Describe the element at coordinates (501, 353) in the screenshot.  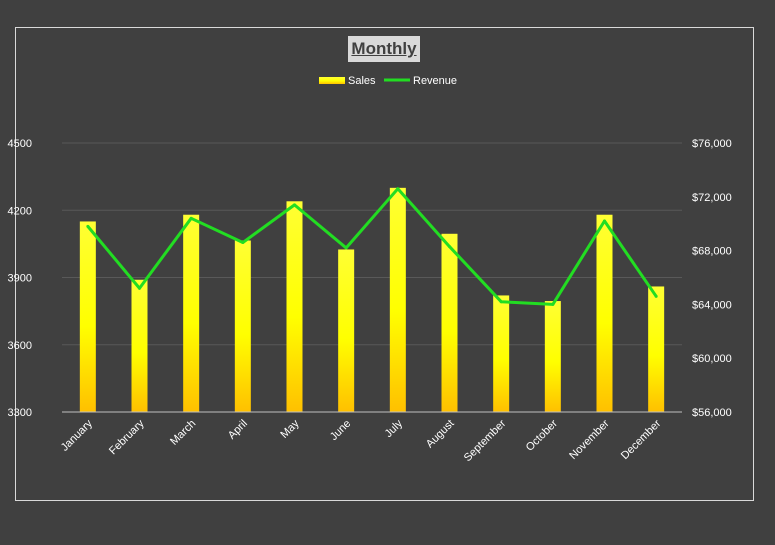
I see `bar-sales-september` at that location.